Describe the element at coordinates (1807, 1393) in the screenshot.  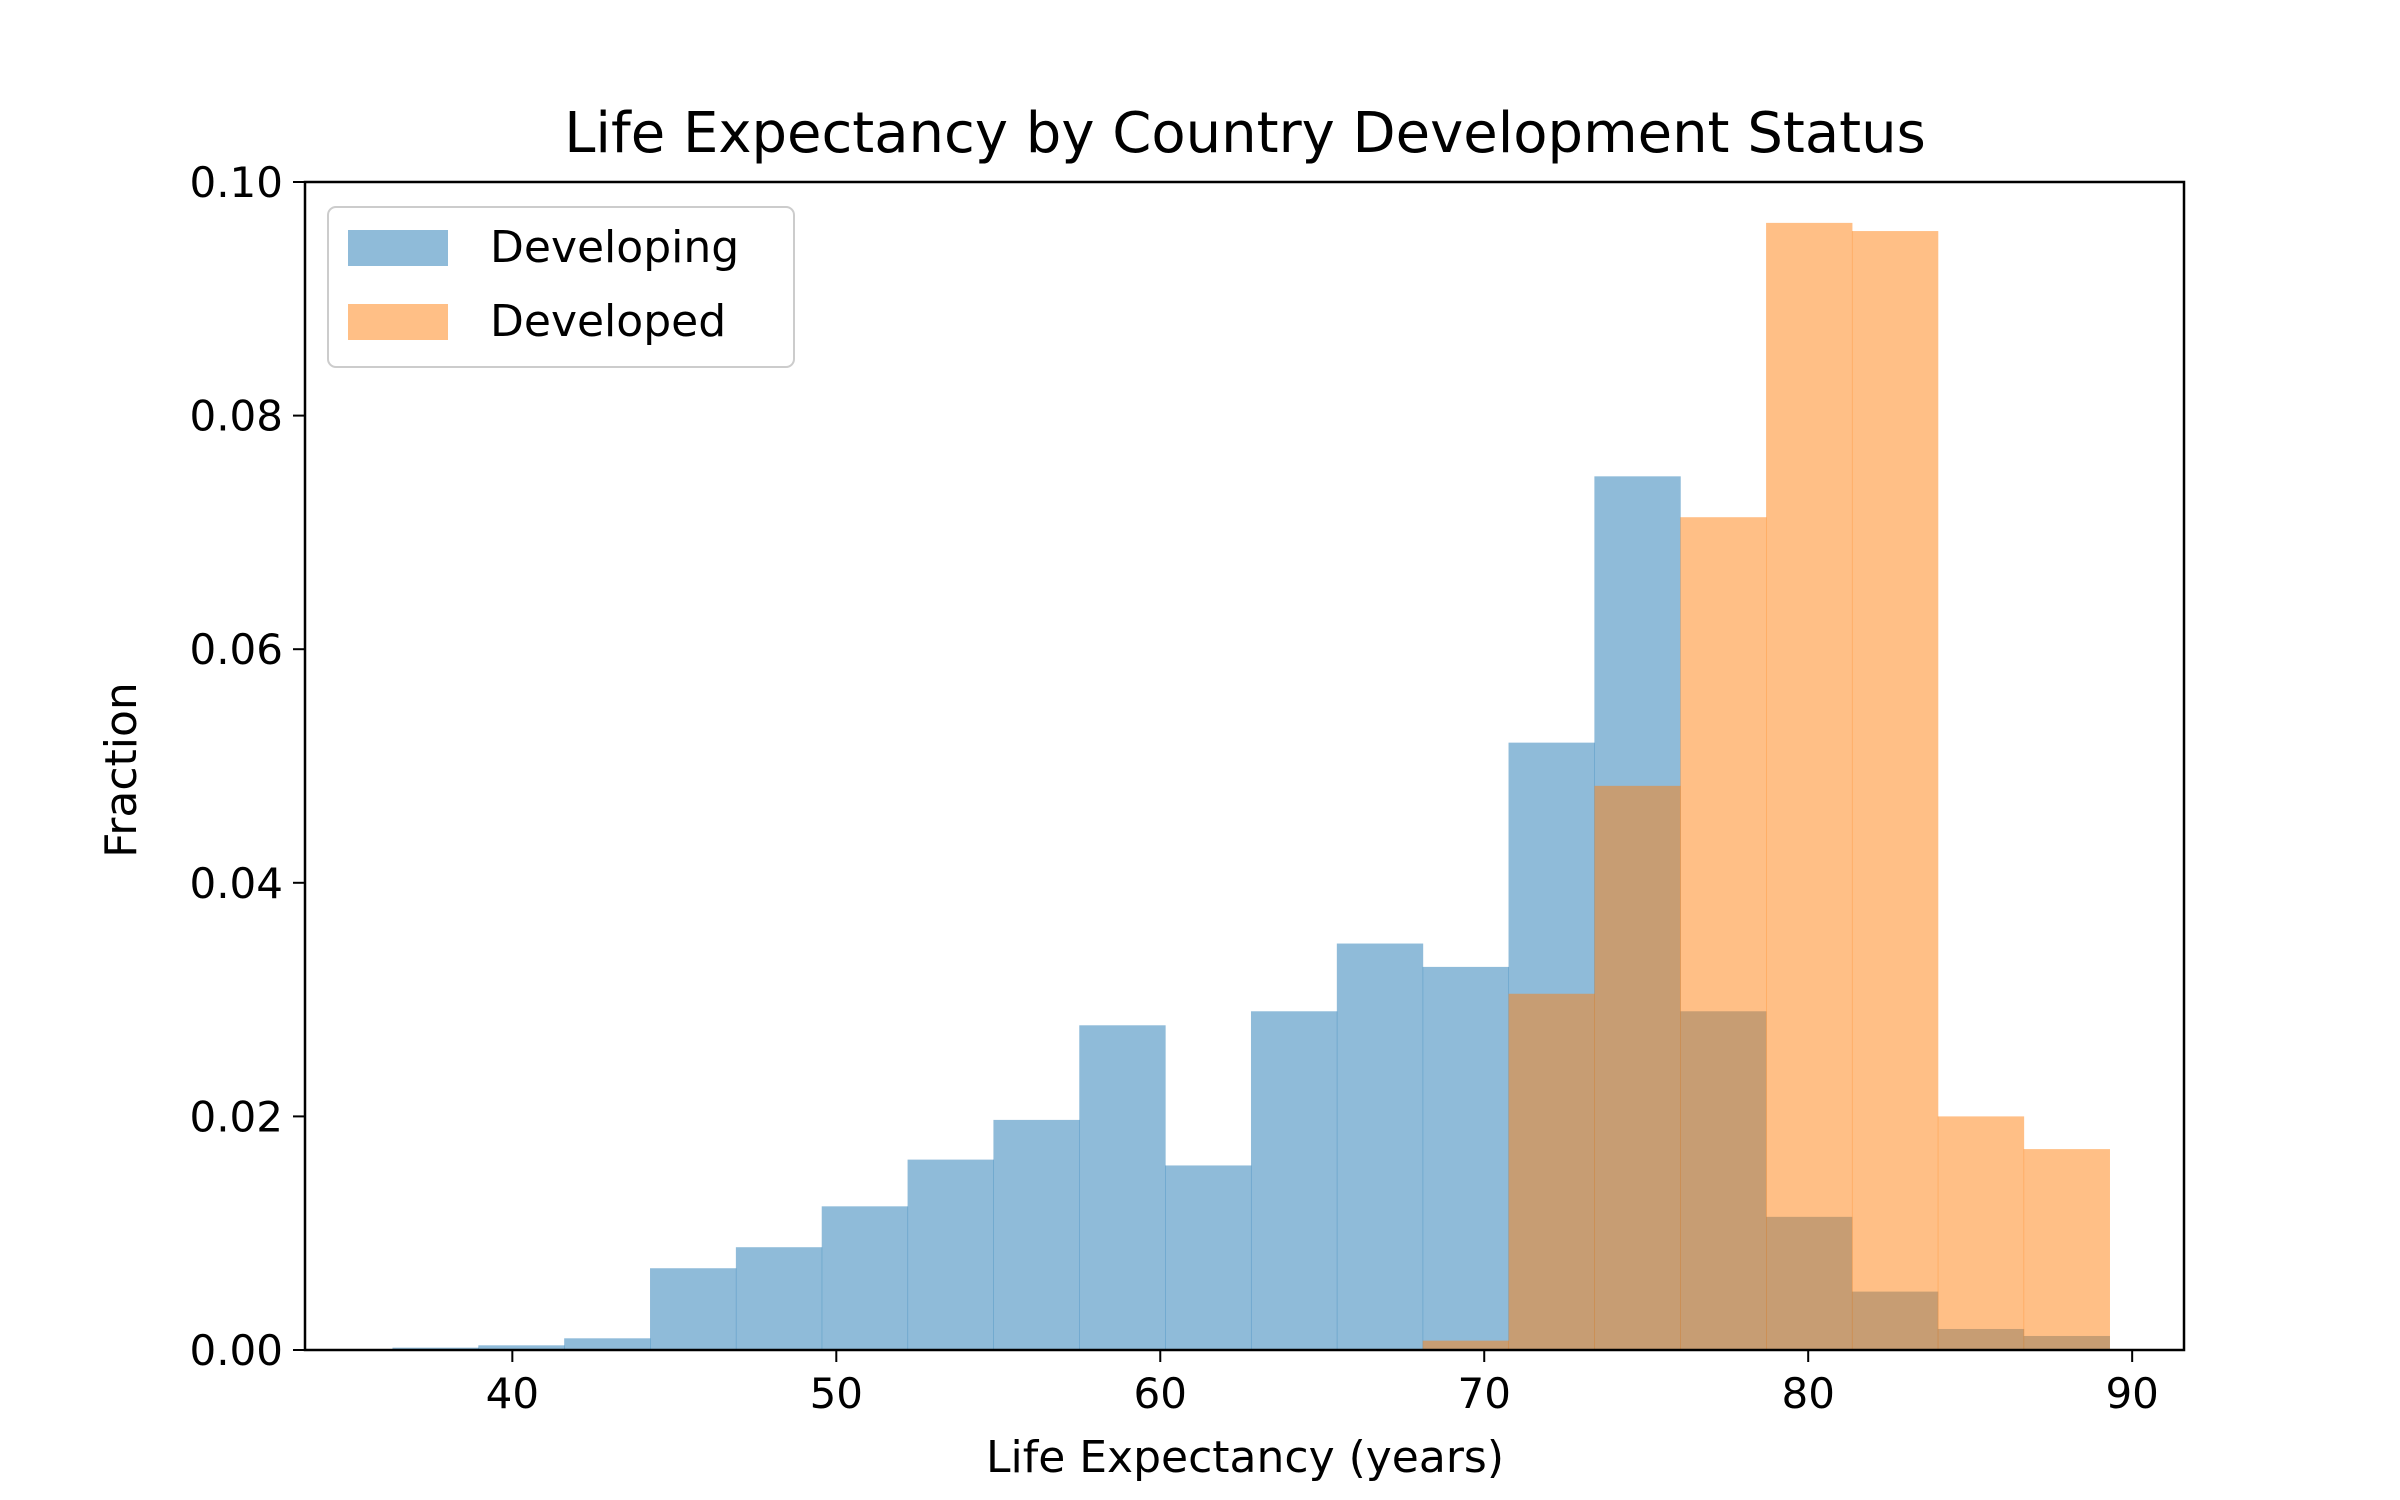
I see `x-tick-label: 80` at that location.